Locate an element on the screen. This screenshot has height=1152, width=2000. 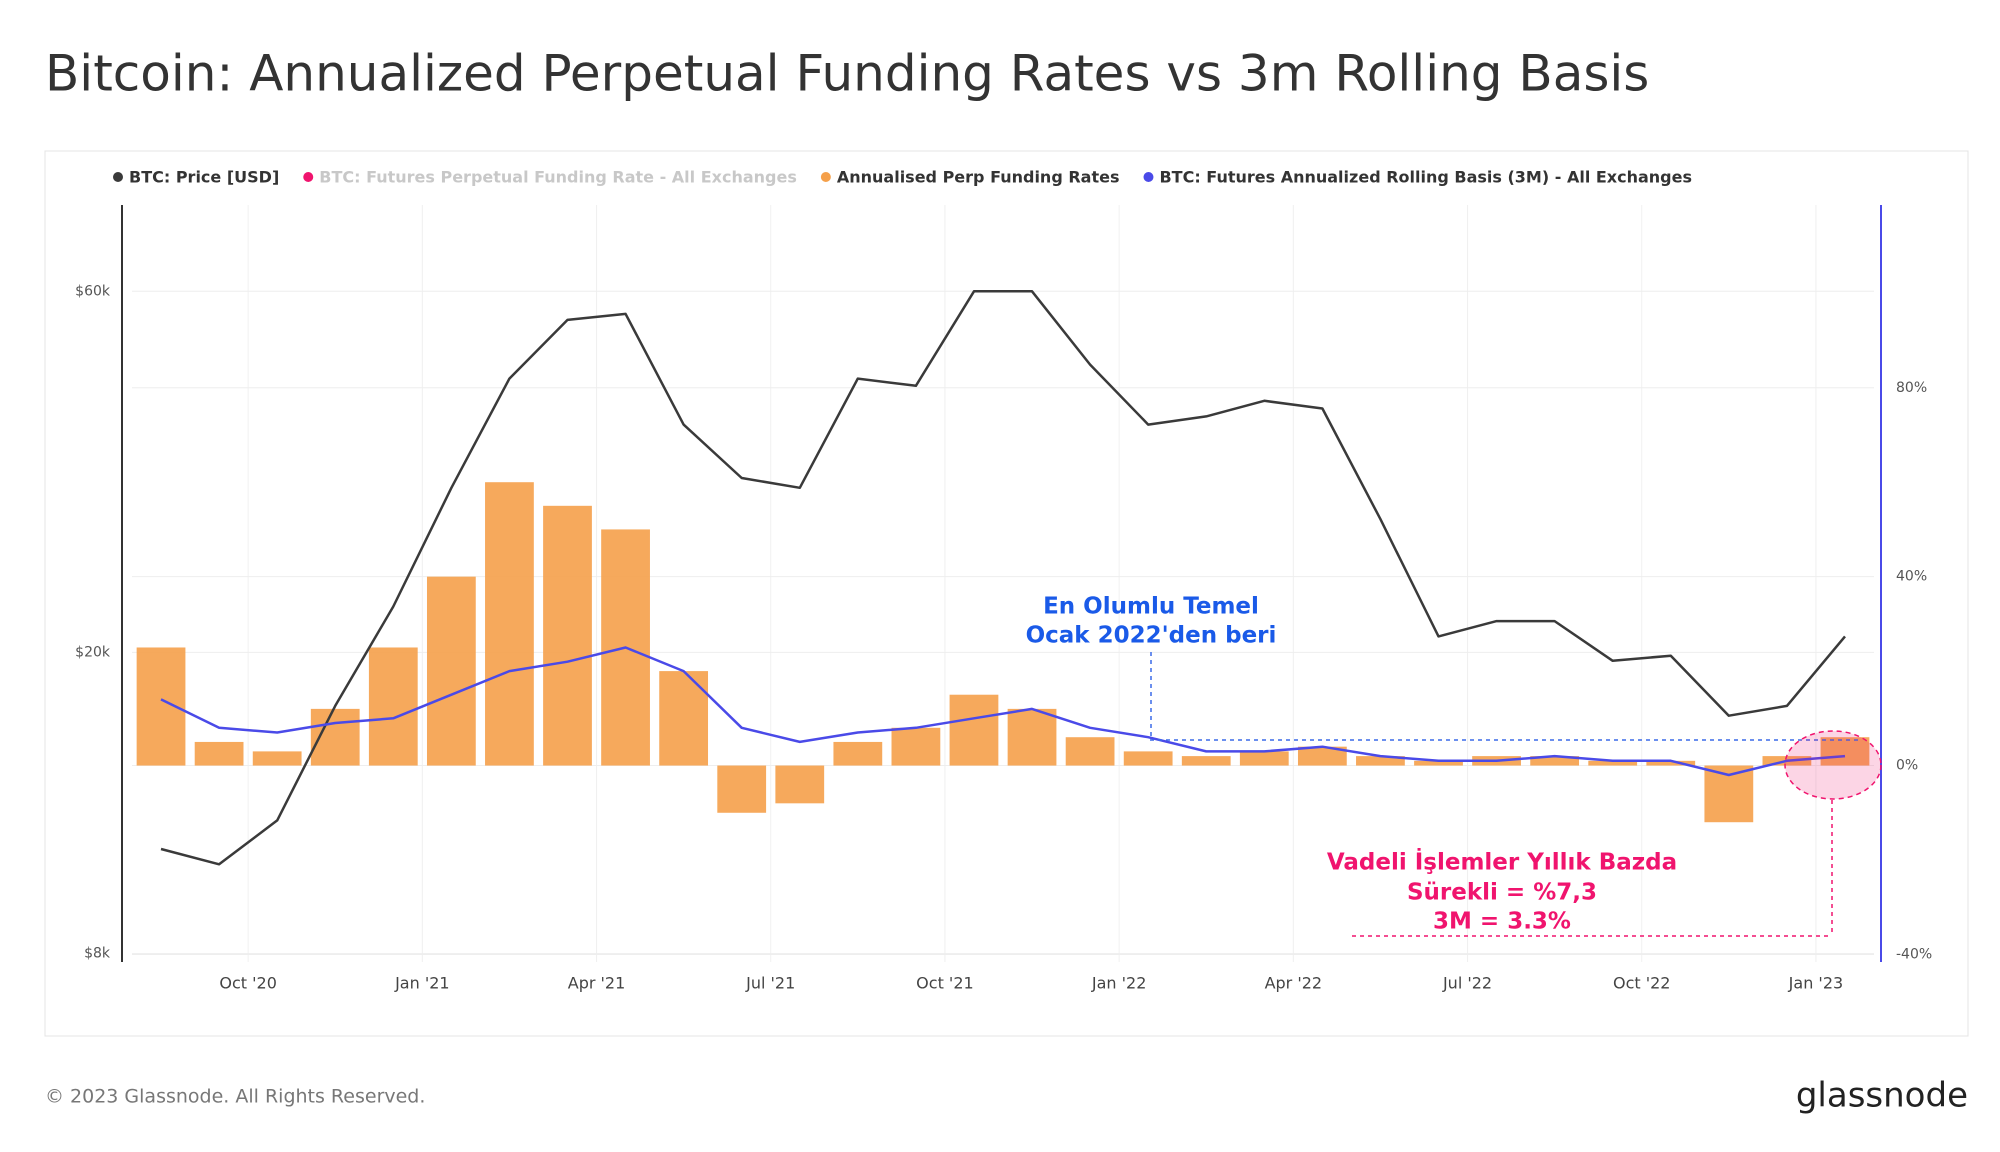
annotation: 3M = 3.3% is located at coordinates (1502, 922).